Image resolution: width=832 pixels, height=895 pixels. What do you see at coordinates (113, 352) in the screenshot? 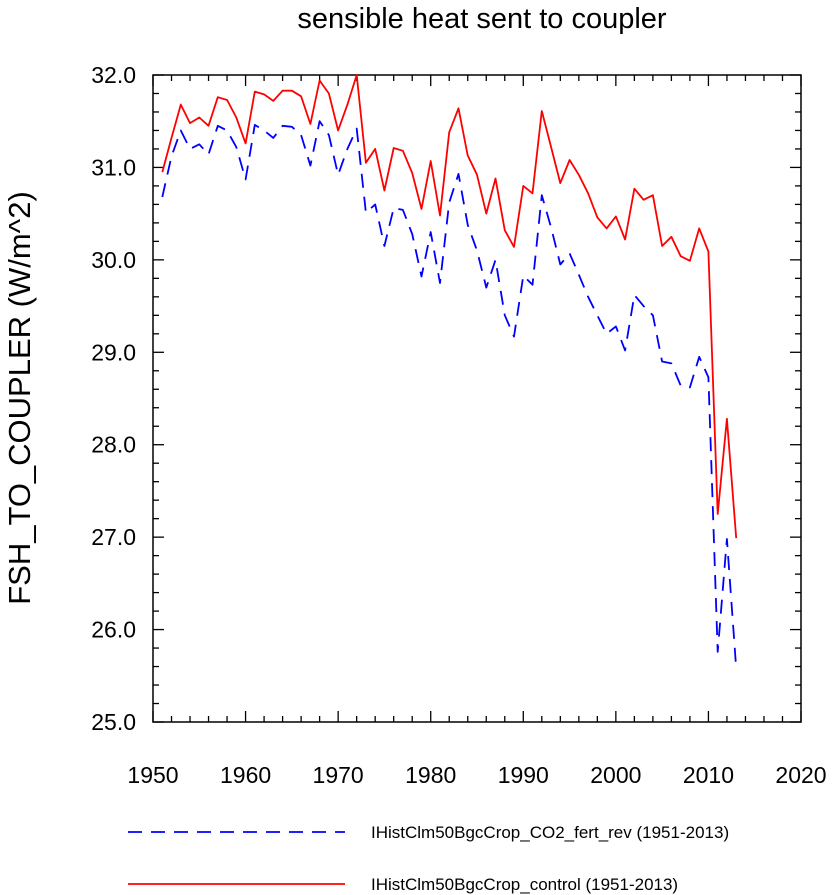
I see `y-tick-label: 29.0` at bounding box center [113, 352].